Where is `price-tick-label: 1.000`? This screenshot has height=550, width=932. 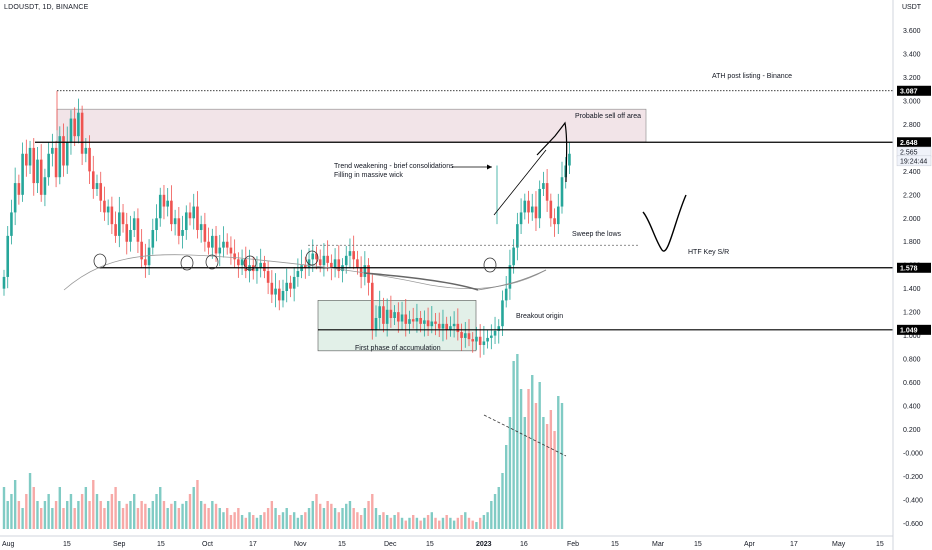
price-tick-label: 1.000 is located at coordinates (912, 336).